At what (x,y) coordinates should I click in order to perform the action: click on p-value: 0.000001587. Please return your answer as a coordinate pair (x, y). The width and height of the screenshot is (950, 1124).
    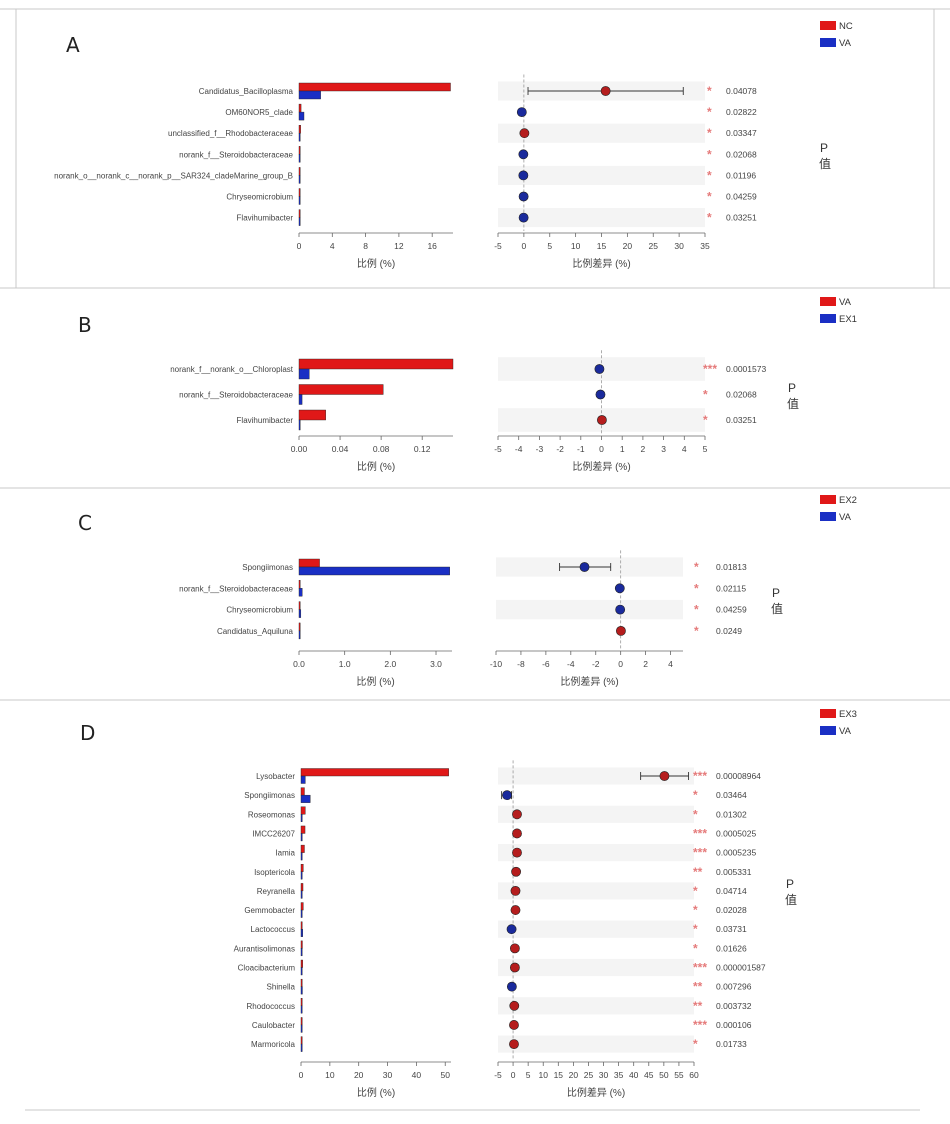
    Looking at the image, I should click on (741, 968).